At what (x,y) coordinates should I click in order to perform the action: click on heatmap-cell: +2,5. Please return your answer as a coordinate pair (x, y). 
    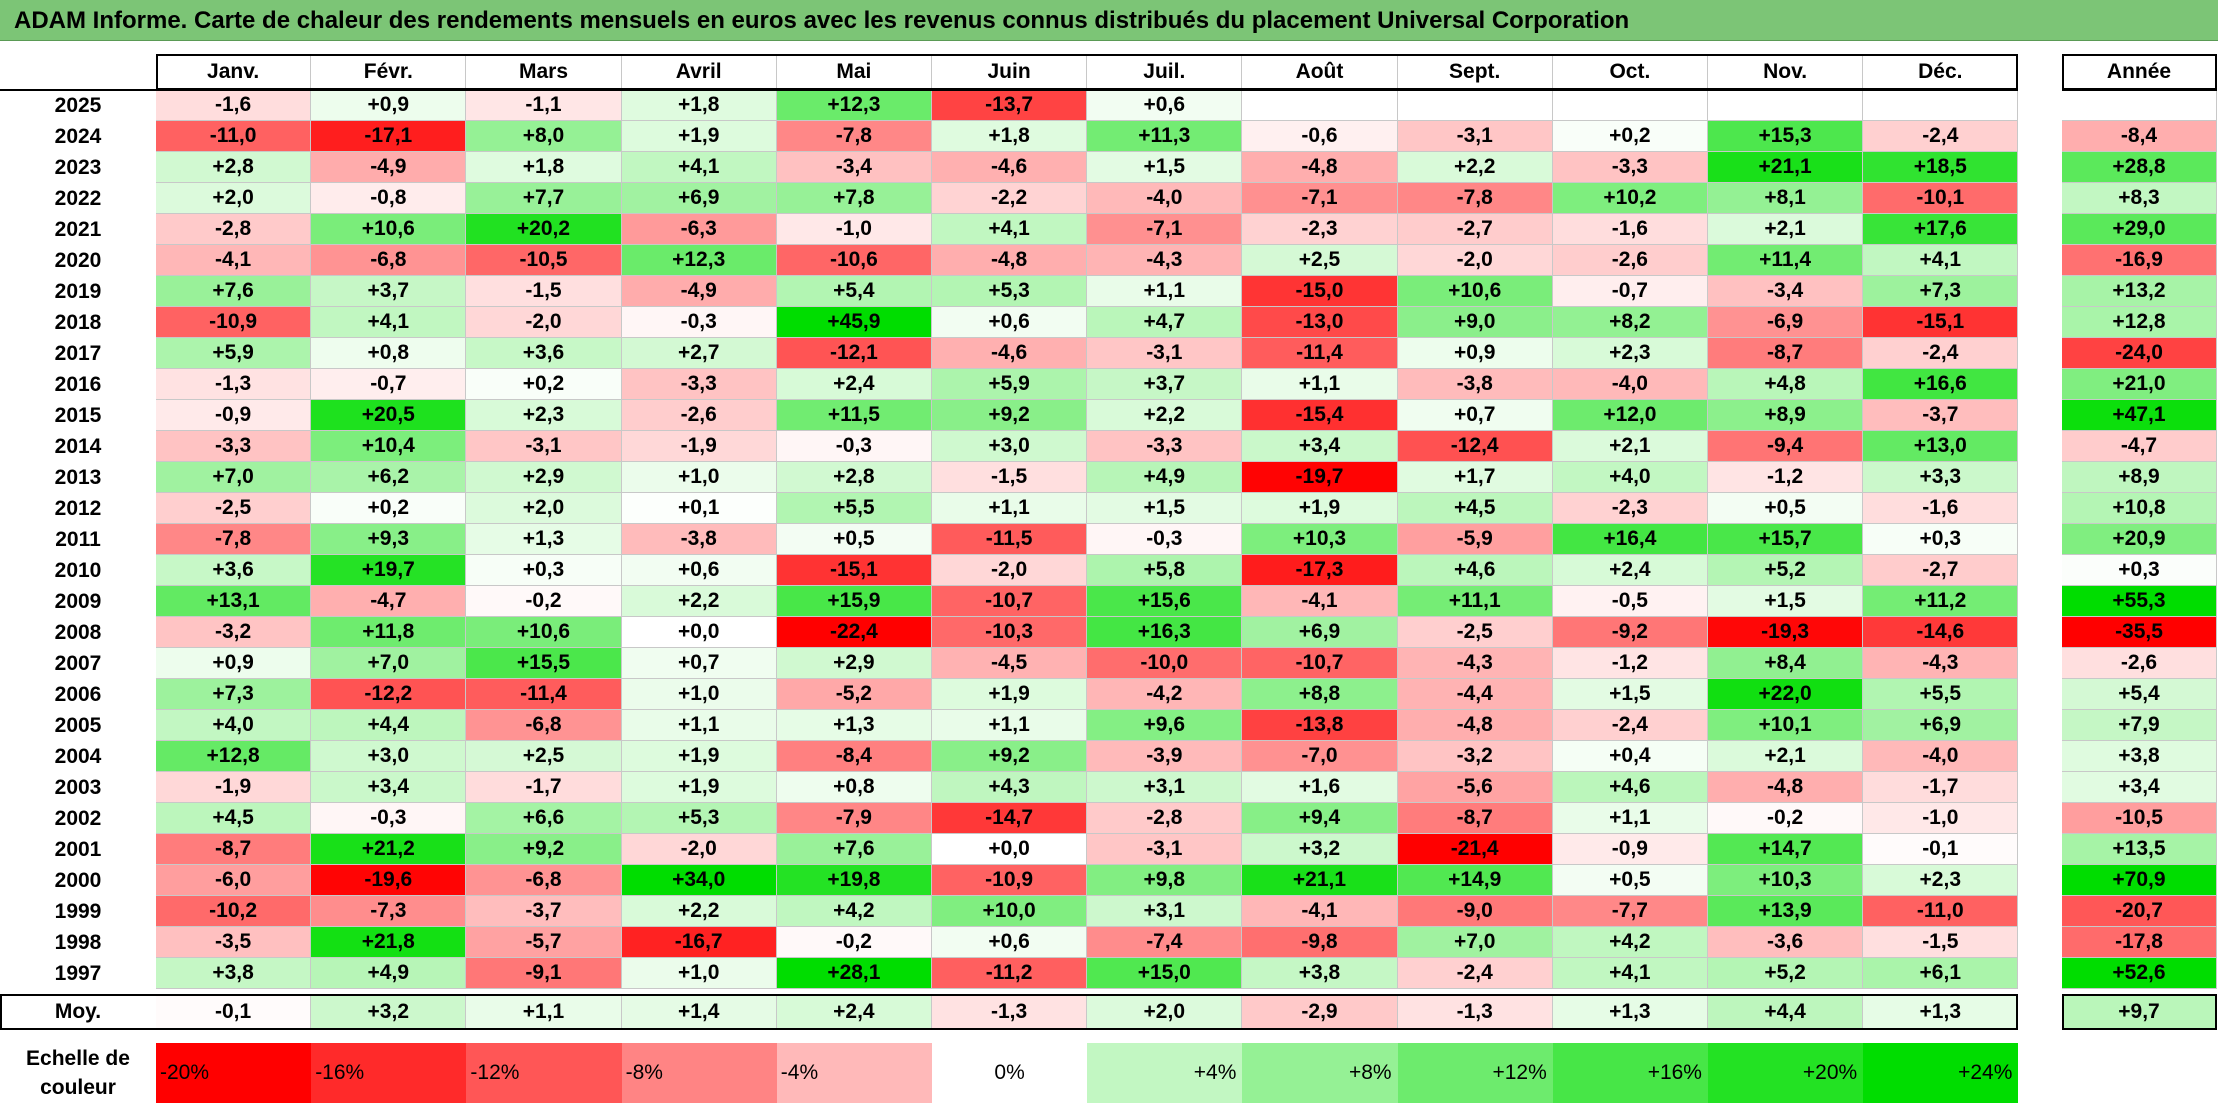
    Looking at the image, I should click on (544, 756).